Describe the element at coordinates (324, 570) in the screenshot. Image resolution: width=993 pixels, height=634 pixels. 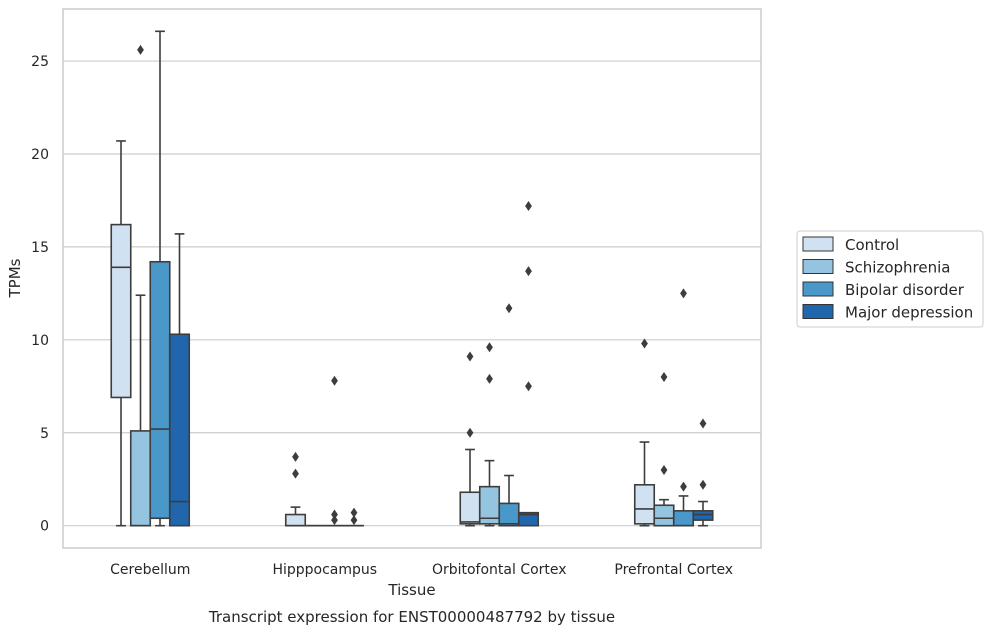
I see `x-tick-label: Hipppocampus` at that location.